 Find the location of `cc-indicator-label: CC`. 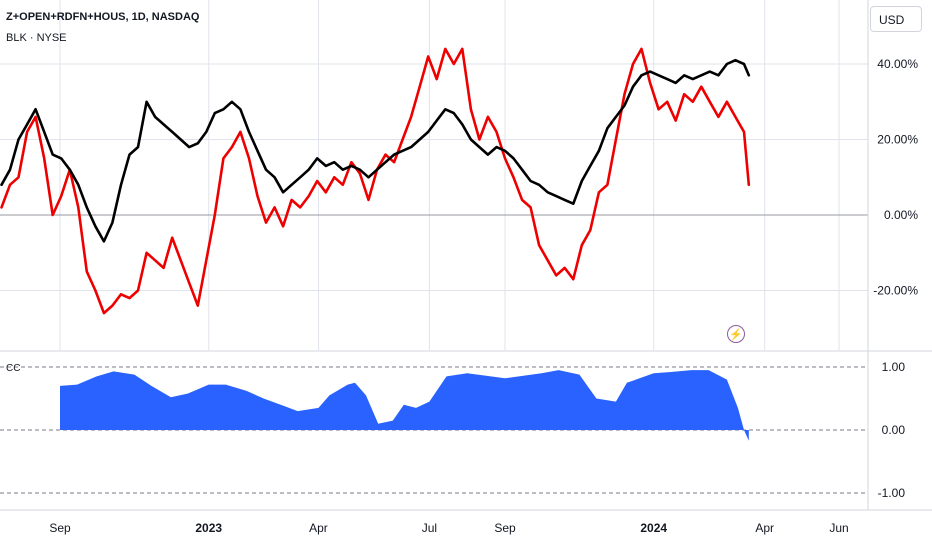

cc-indicator-label: CC is located at coordinates (13, 368).